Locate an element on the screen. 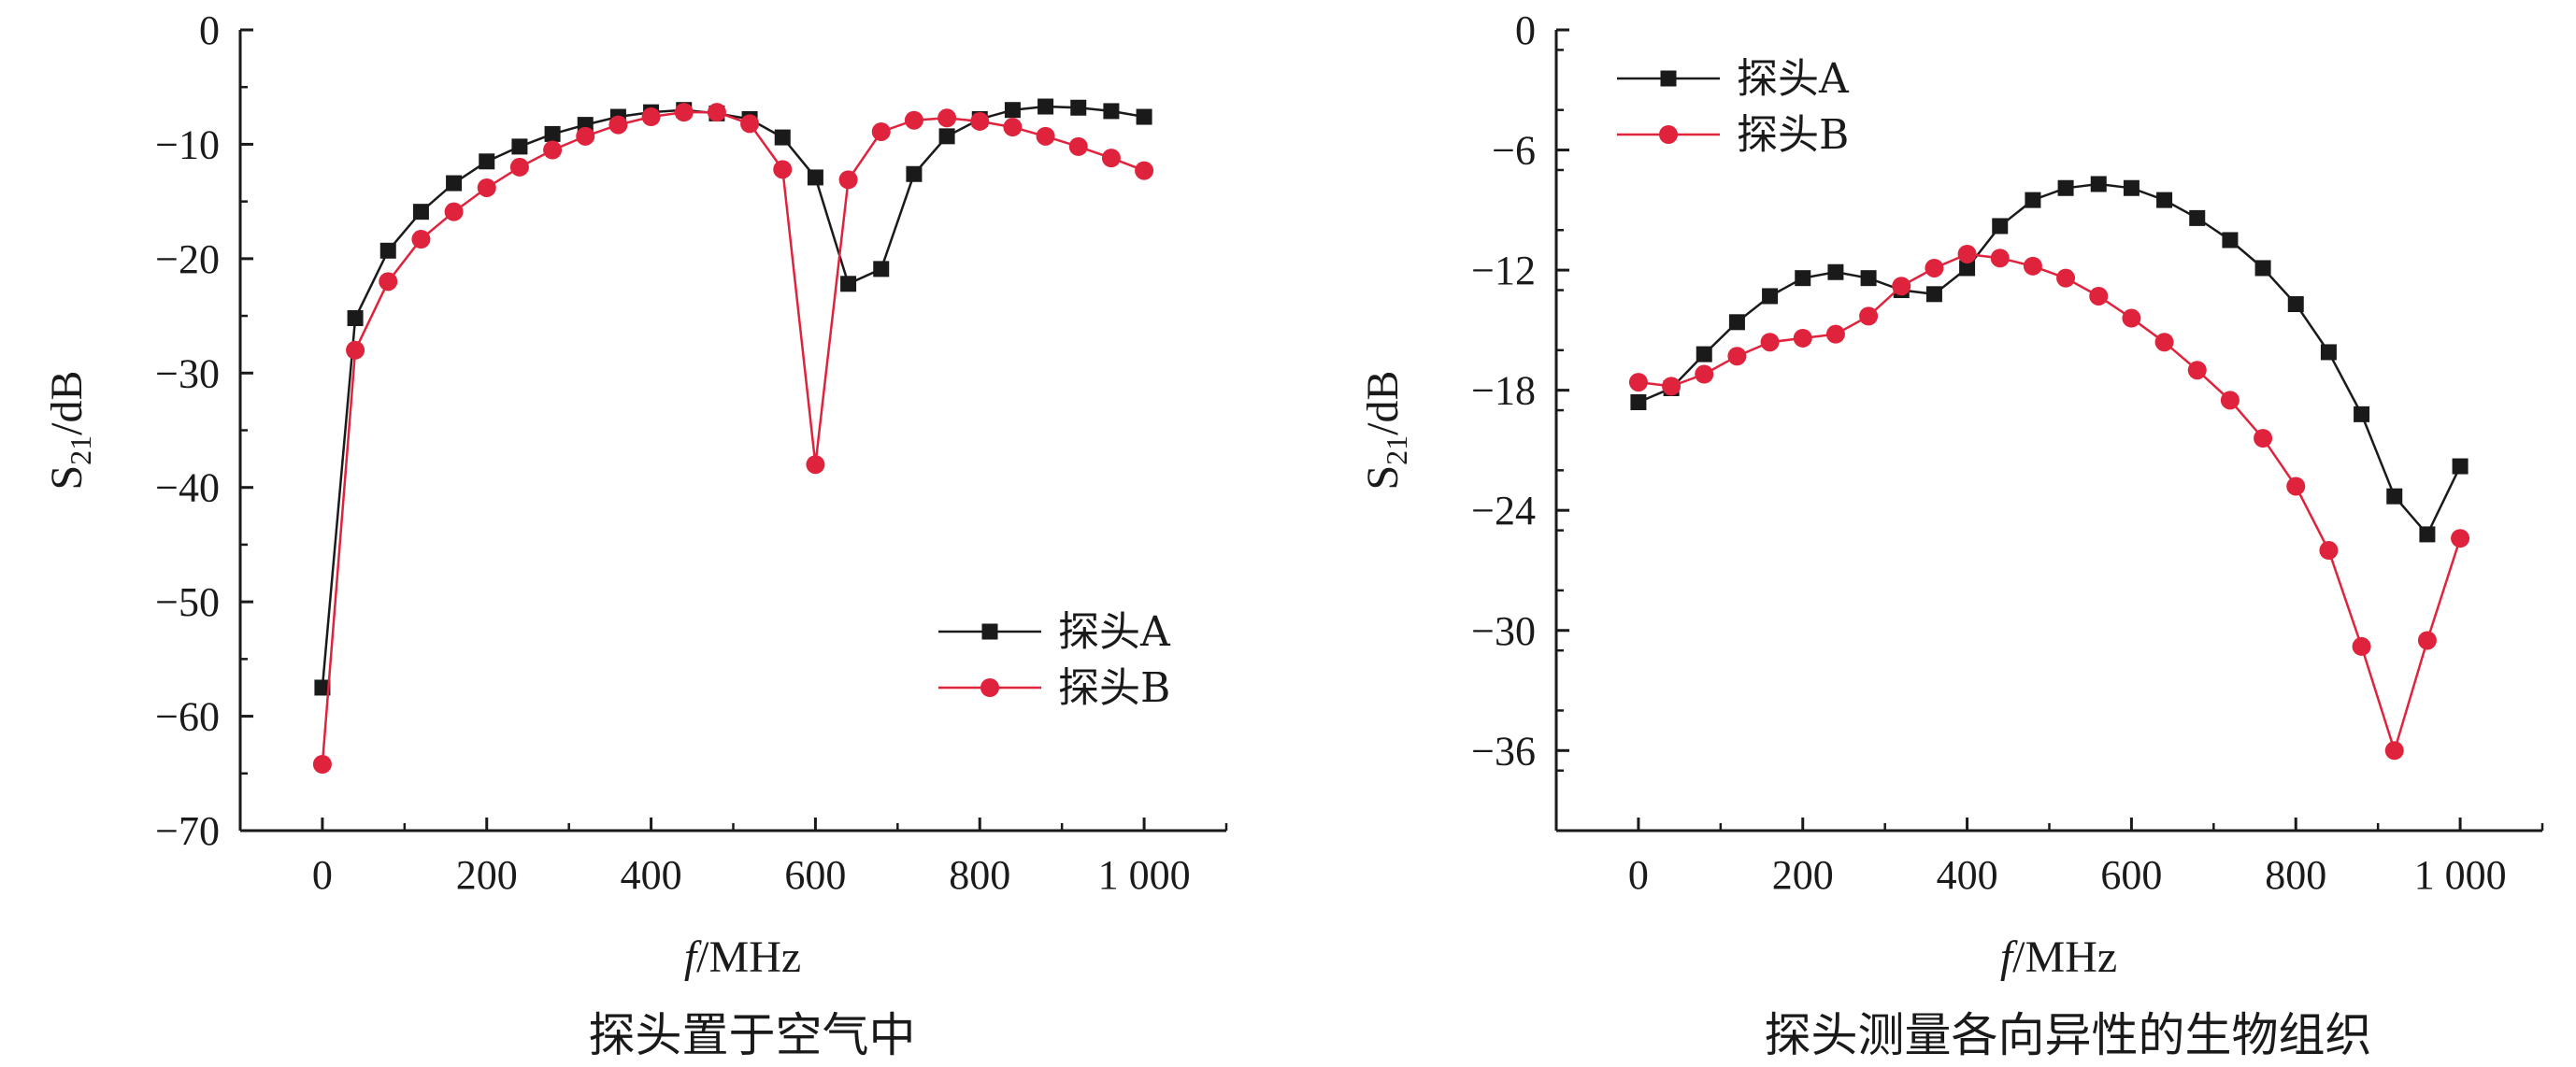 The image size is (2576, 1067). series-line is located at coordinates (2050, 359).